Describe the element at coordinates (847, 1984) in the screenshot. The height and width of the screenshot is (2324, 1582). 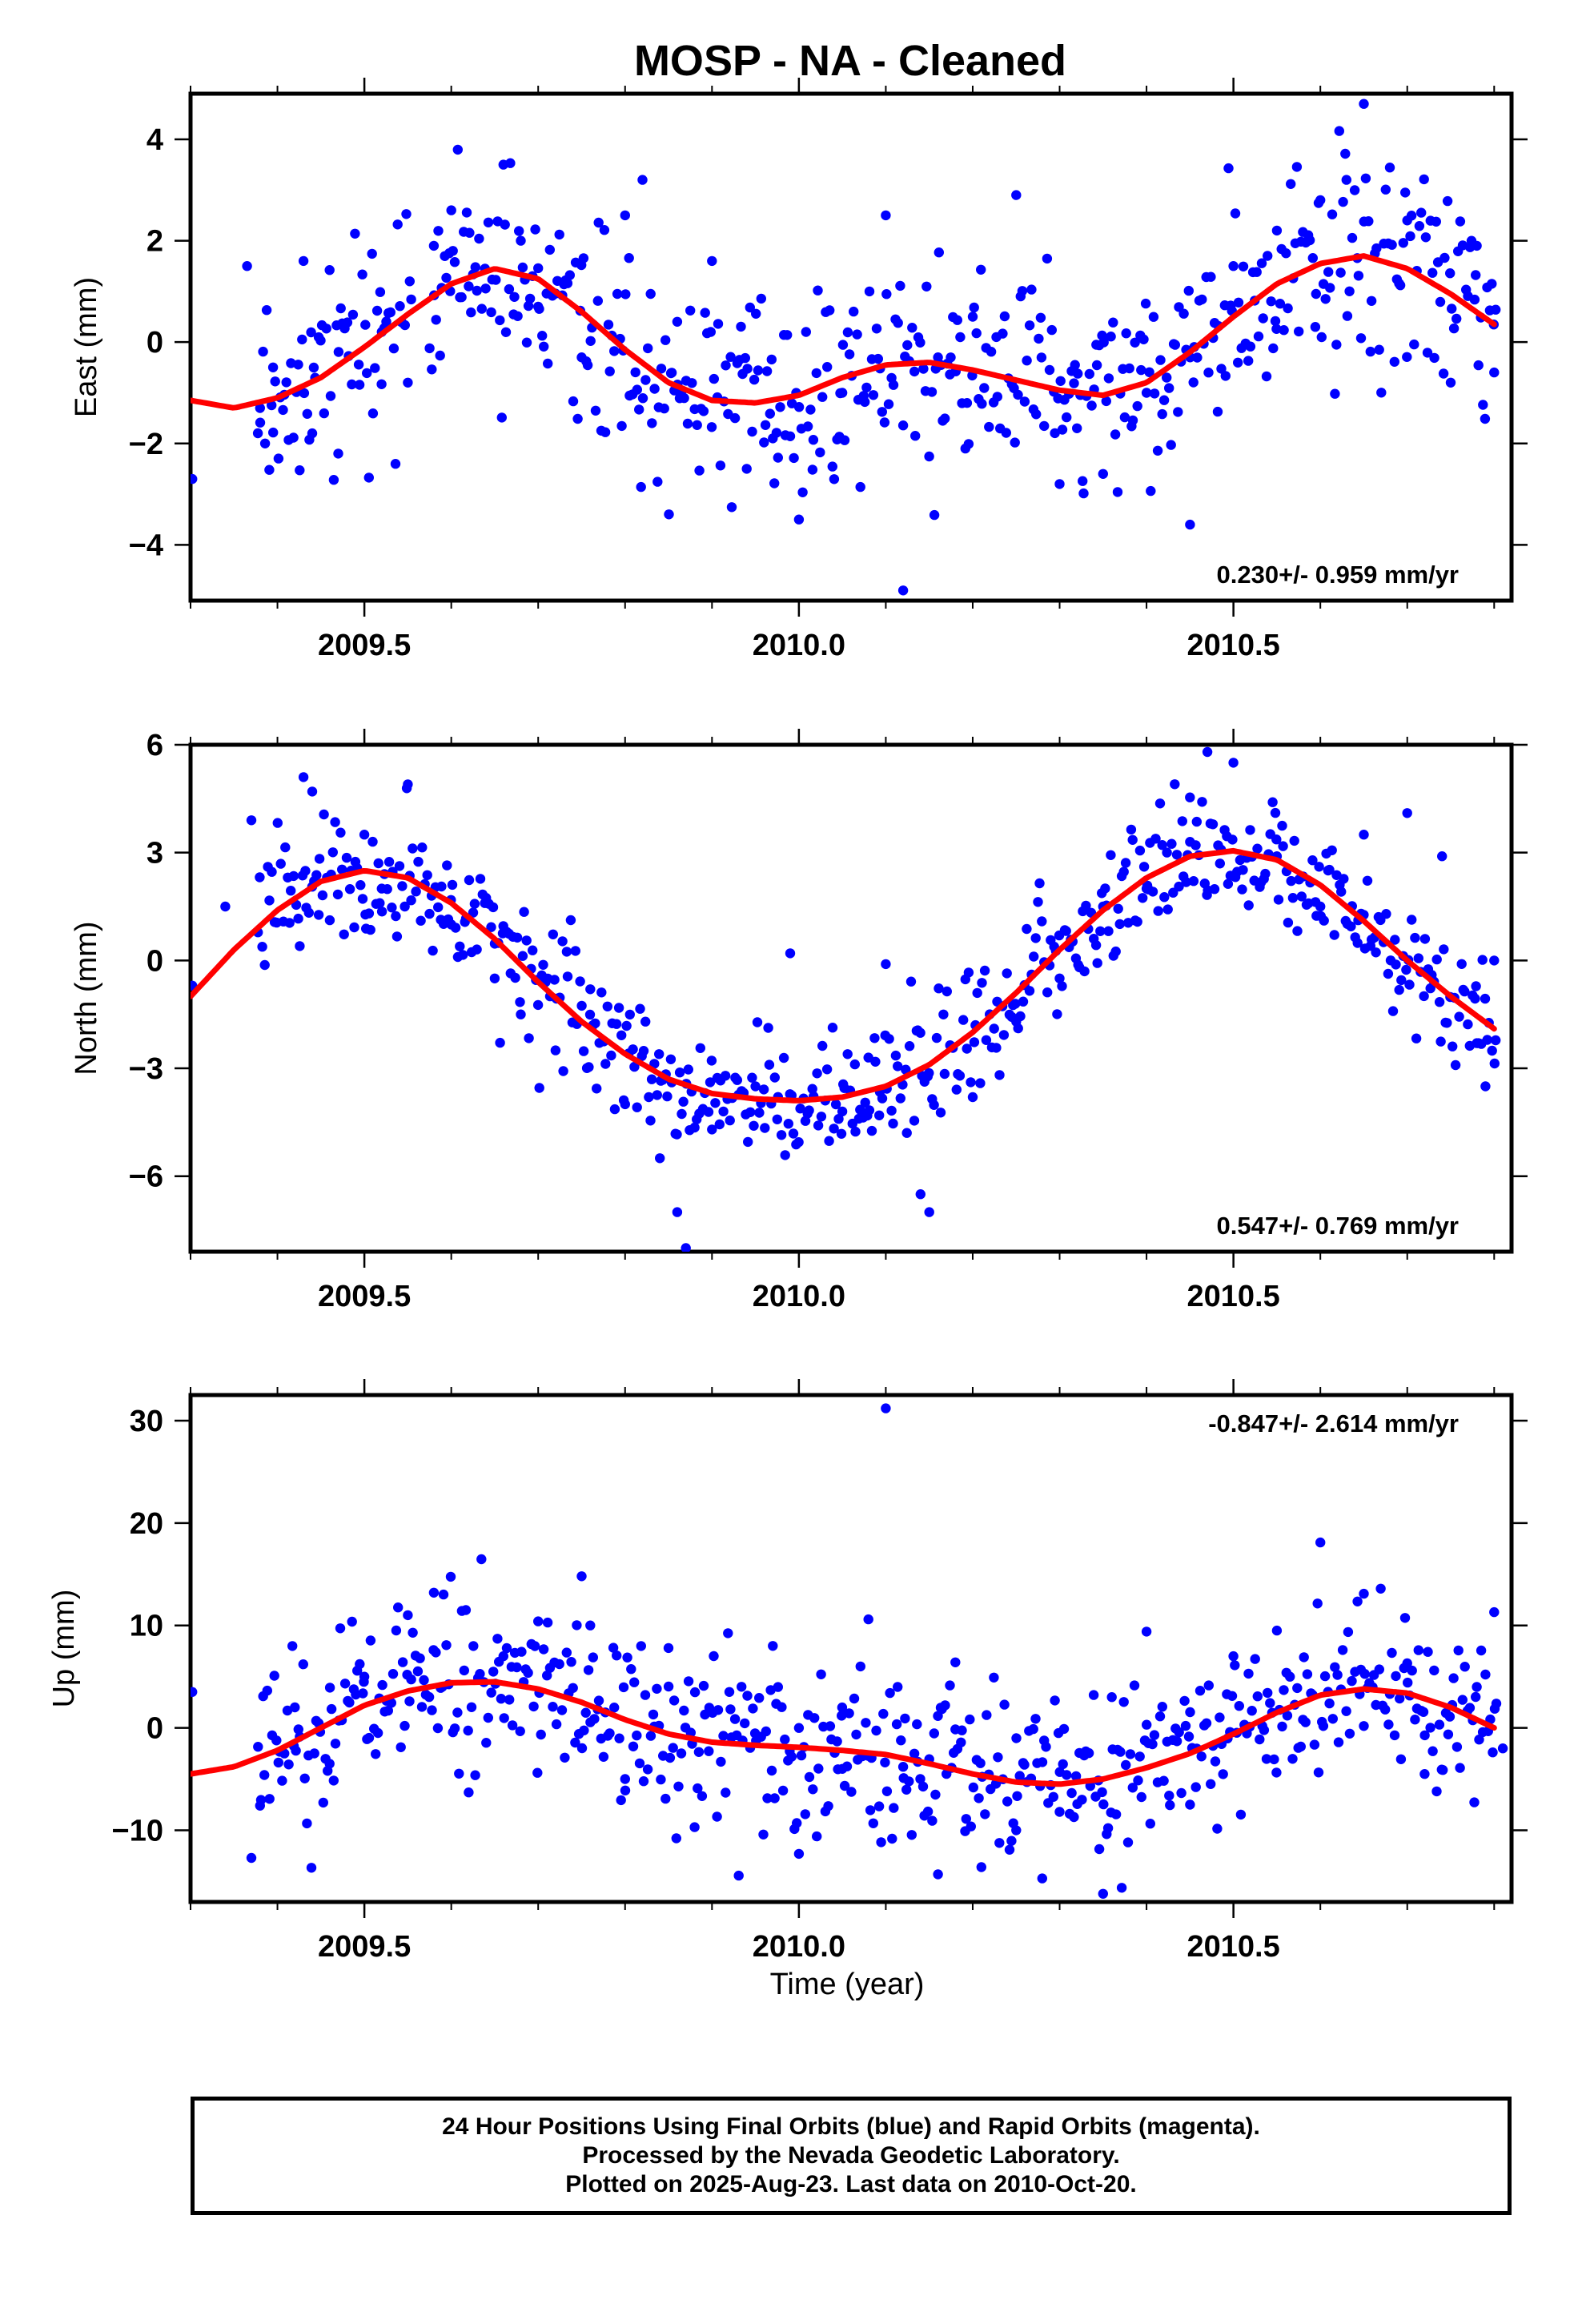
I see `x-axis-label: Time (year)` at that location.